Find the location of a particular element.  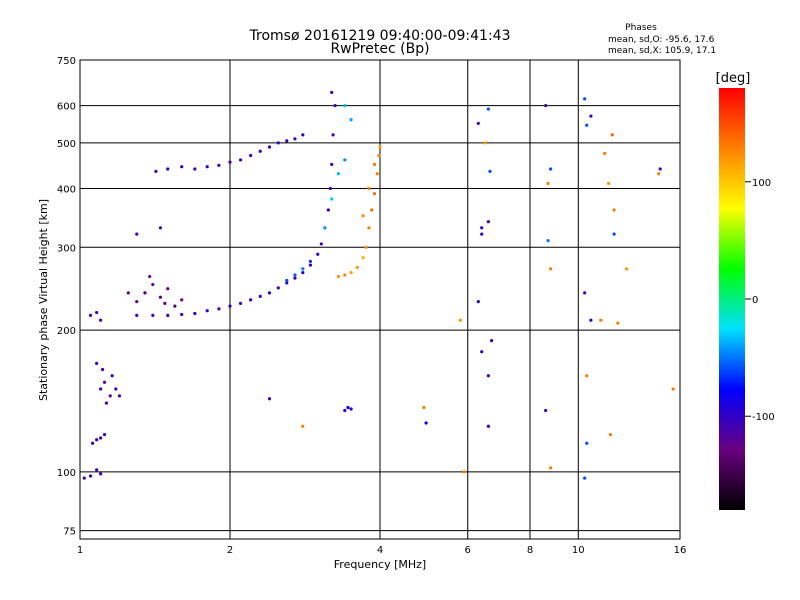

y-tick-label: 500 is located at coordinates (66, 144).